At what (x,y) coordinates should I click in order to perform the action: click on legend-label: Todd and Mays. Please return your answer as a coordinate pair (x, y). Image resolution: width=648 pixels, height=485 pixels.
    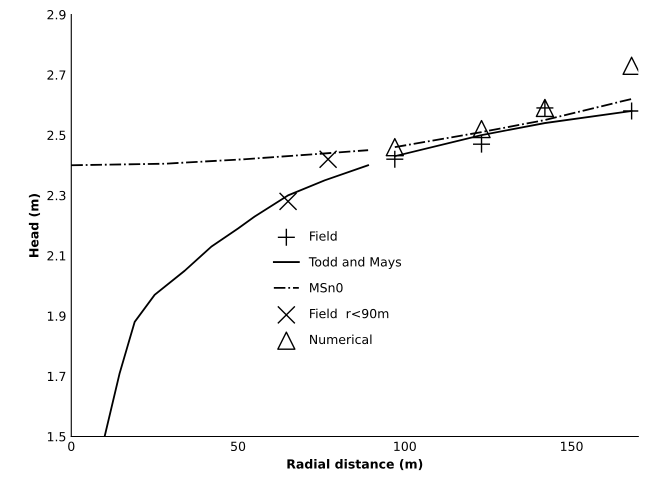
    Looking at the image, I should click on (355, 263).